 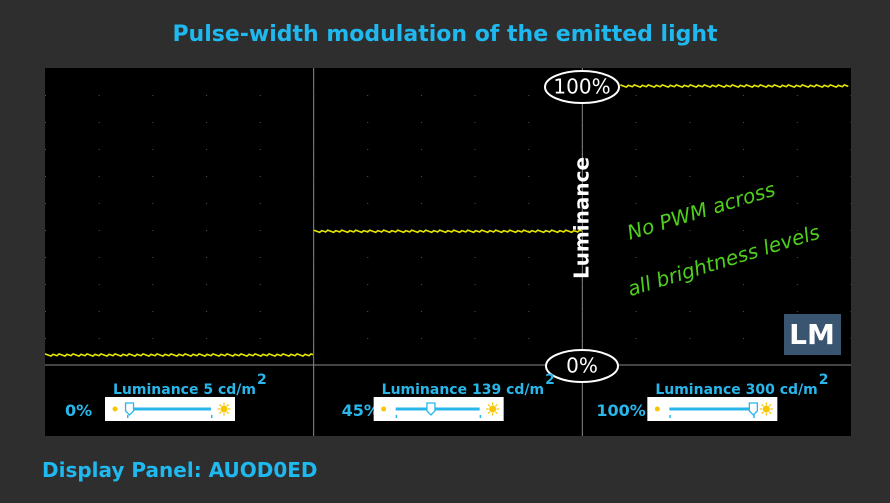 I want to click on trace-45pct, so click(x=447, y=231).